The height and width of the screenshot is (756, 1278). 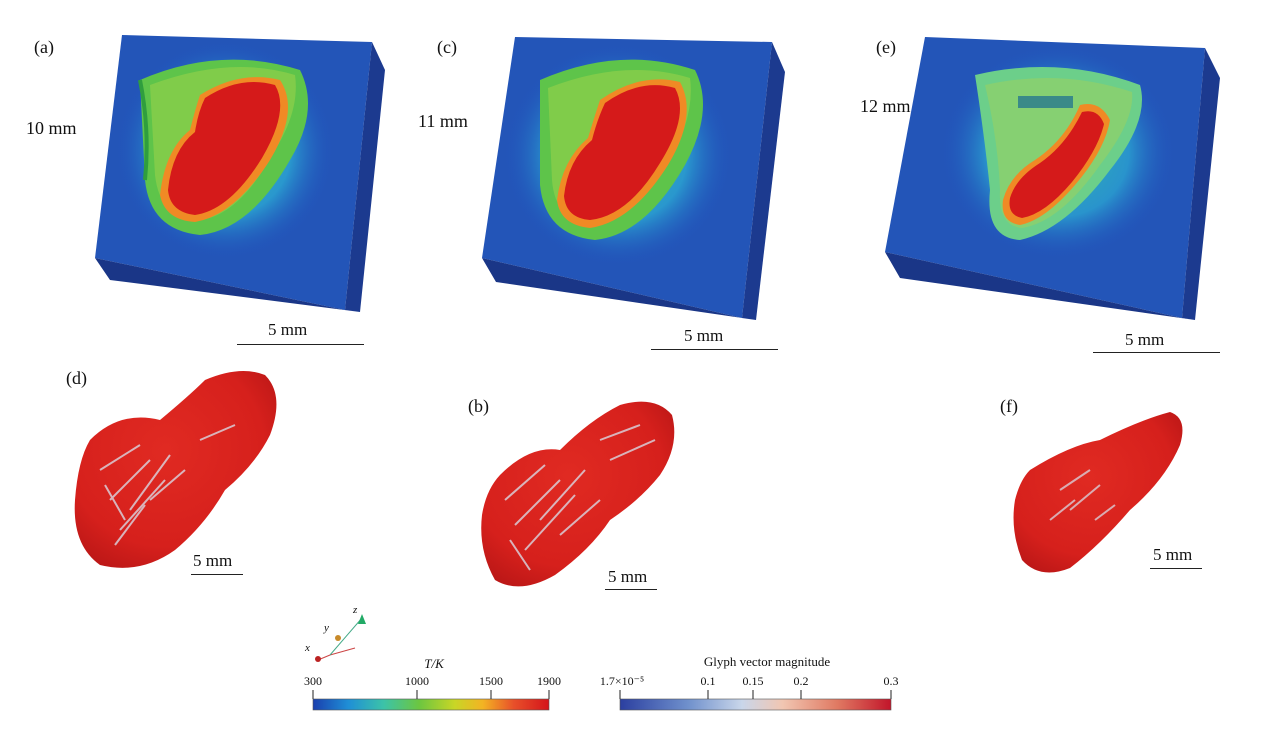 I want to click on glyph-tick-label: 0.2, so click(x=801, y=681).